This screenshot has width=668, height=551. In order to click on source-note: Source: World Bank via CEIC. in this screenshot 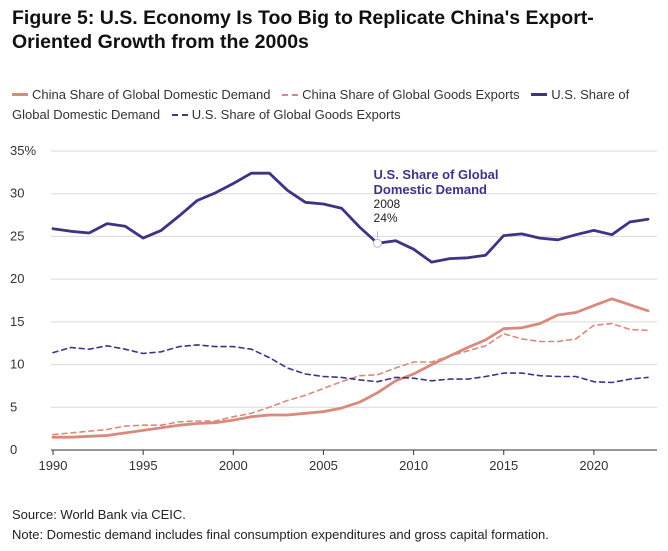, I will do `click(99, 514)`.